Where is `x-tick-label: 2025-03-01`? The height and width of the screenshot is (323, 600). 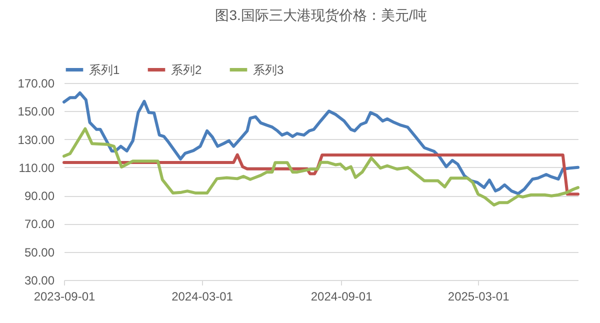 x-tick-label: 2025-03-01 is located at coordinates (479, 297).